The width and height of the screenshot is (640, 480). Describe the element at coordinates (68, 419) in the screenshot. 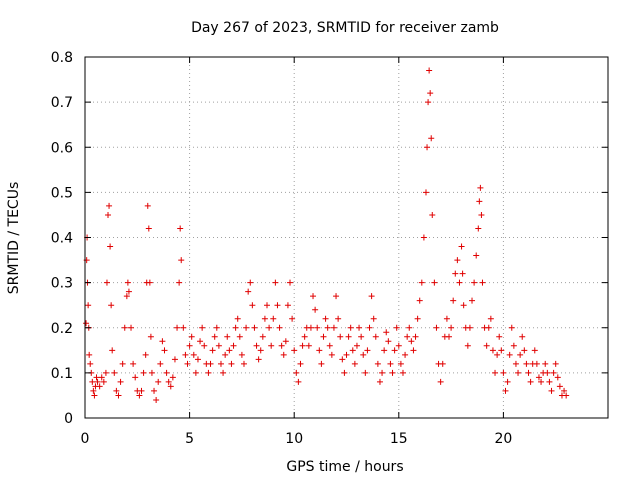

I see `y-tick-label: 0` at that location.